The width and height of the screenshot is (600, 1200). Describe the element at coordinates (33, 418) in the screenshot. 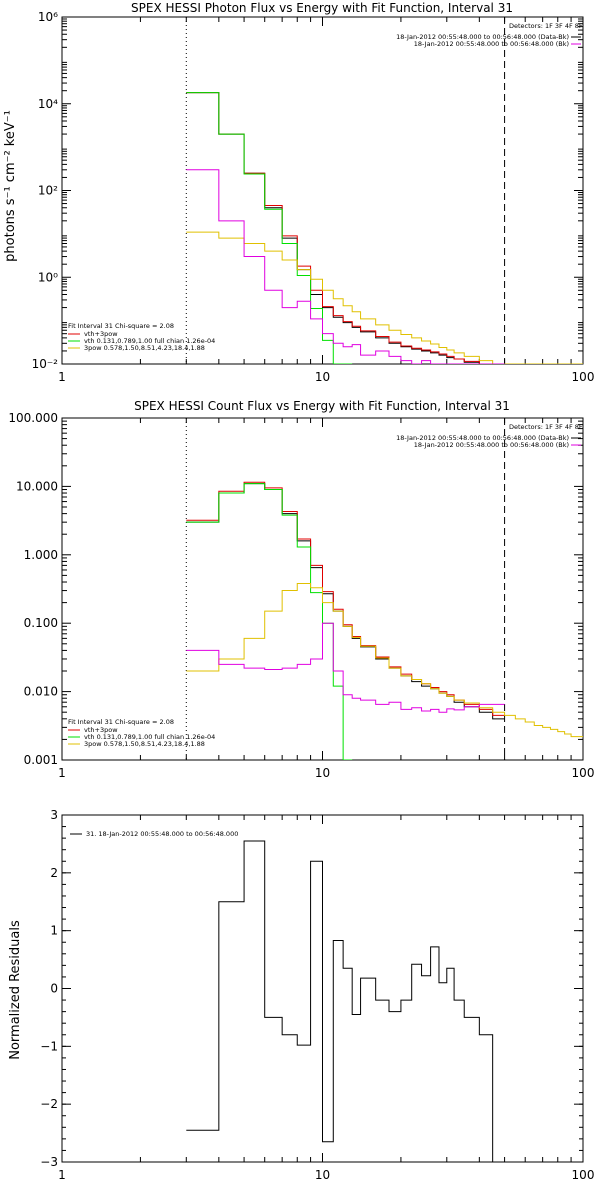

I see `y-tick-label: 100.000` at that location.